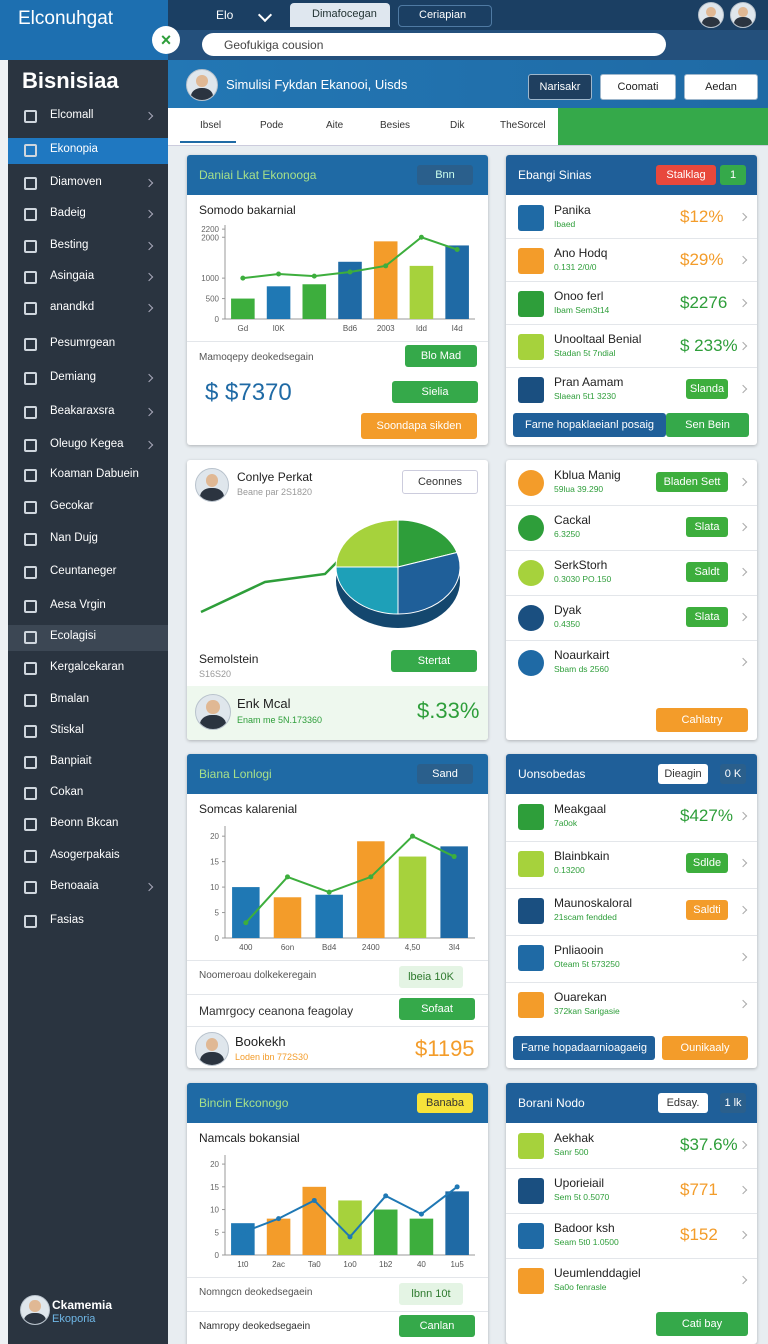 This screenshot has height=1344, width=768. I want to click on tab-label: Aite, so click(335, 125).